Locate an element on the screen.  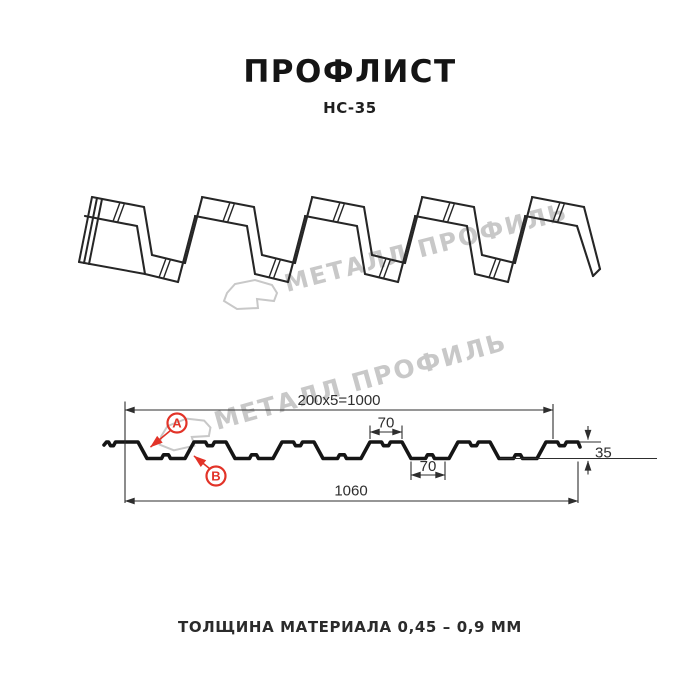
dimension-profile-height: 35 is located at coordinates (603, 453).